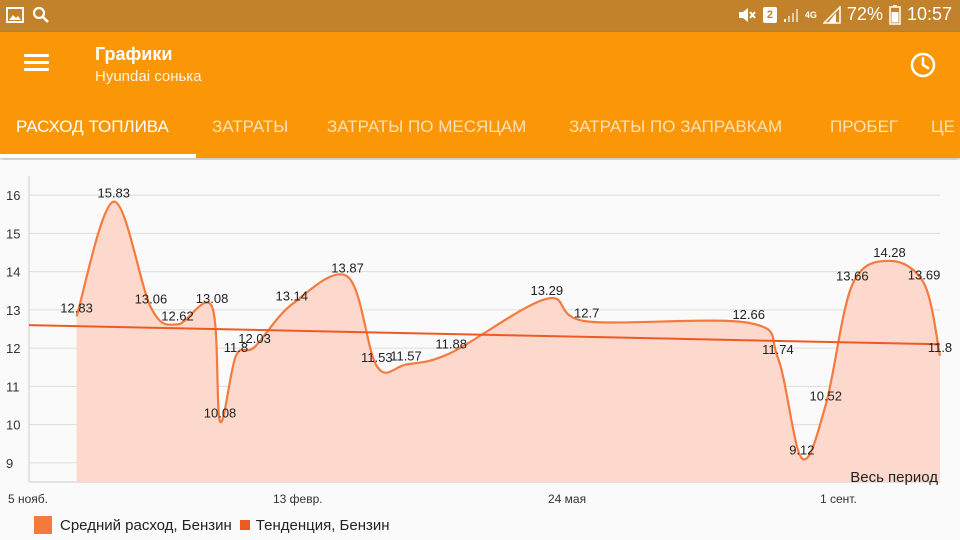 The image size is (960, 540). I want to click on gallery-icon, so click(15, 15).